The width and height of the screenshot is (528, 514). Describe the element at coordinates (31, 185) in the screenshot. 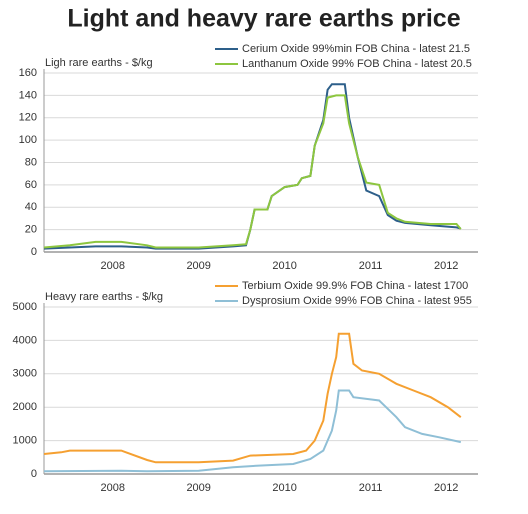

I see `y-tick-label: 60` at that location.